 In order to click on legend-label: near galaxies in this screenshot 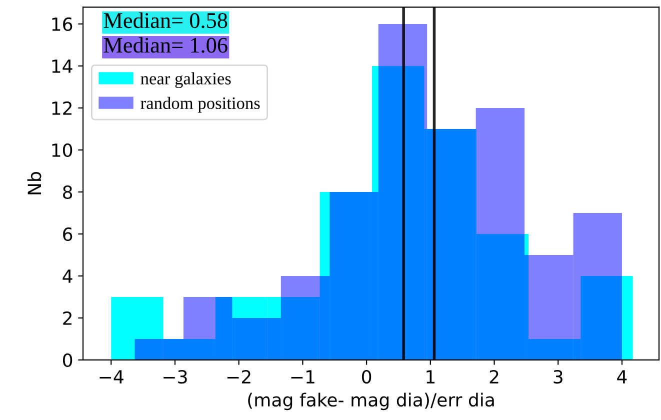, I will do `click(185, 80)`.